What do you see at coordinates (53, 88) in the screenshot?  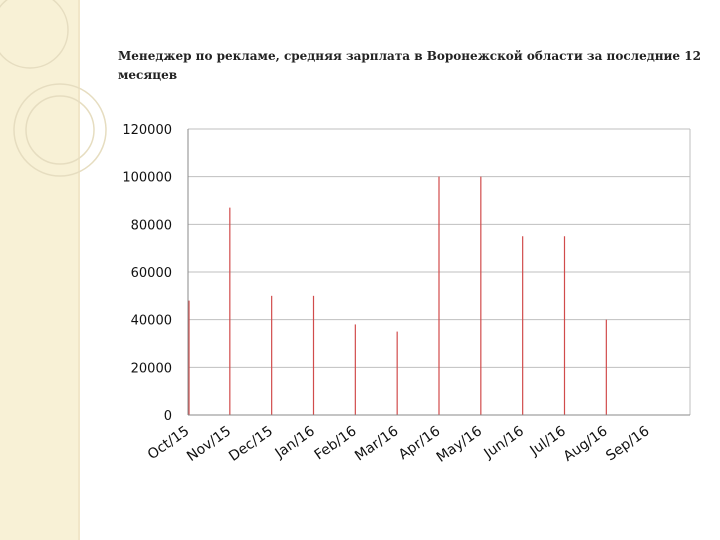 I see `decorative-circles` at bounding box center [53, 88].